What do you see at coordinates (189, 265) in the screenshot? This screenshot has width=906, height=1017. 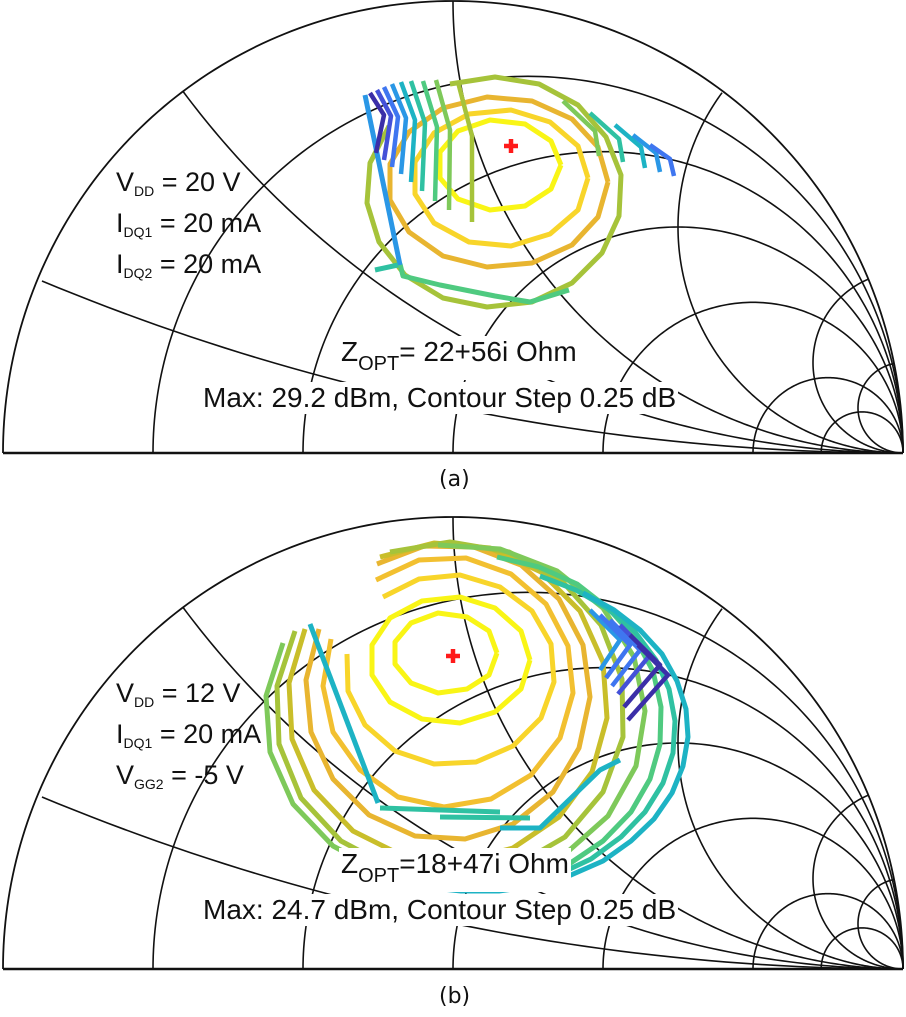 I see `bias-line: IDQ2 = 20 mA` at bounding box center [189, 265].